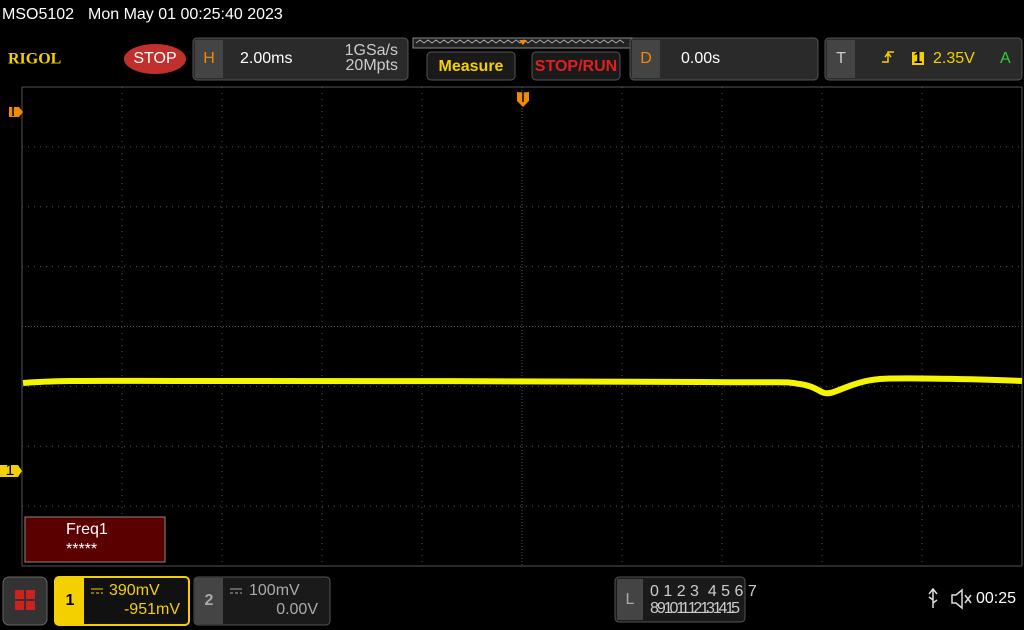 Image resolution: width=1024 pixels, height=630 pixels. I want to click on stop-run-button, so click(576, 66).